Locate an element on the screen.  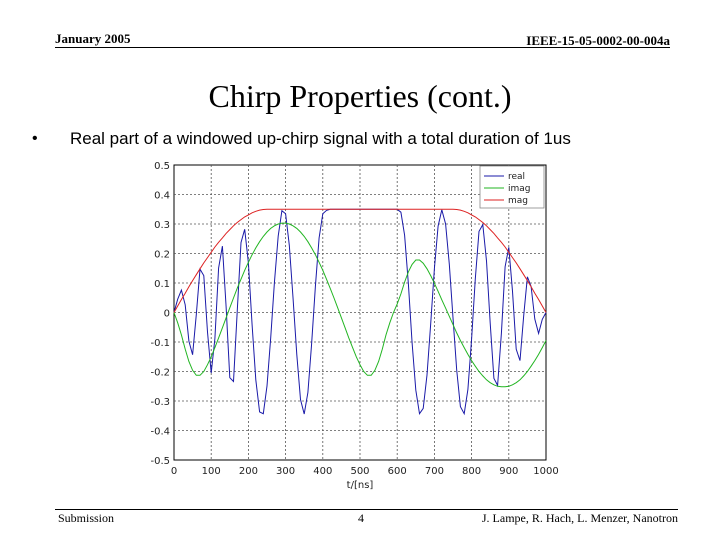
x-tick-label: 800 is located at coordinates (471, 471).